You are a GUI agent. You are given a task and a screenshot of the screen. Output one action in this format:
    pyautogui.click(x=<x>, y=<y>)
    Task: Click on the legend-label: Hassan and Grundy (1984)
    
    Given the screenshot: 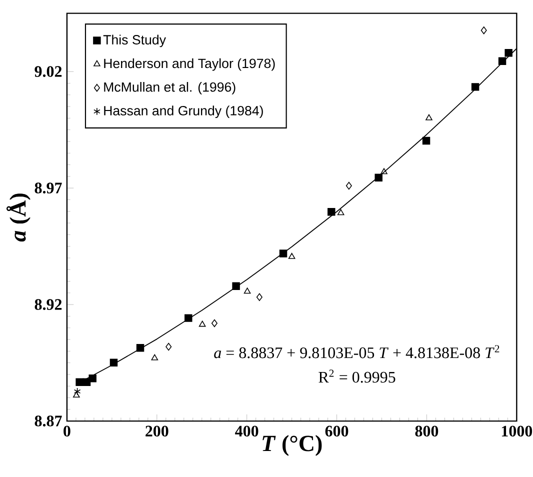 What is the action you would take?
    pyautogui.click(x=183, y=112)
    